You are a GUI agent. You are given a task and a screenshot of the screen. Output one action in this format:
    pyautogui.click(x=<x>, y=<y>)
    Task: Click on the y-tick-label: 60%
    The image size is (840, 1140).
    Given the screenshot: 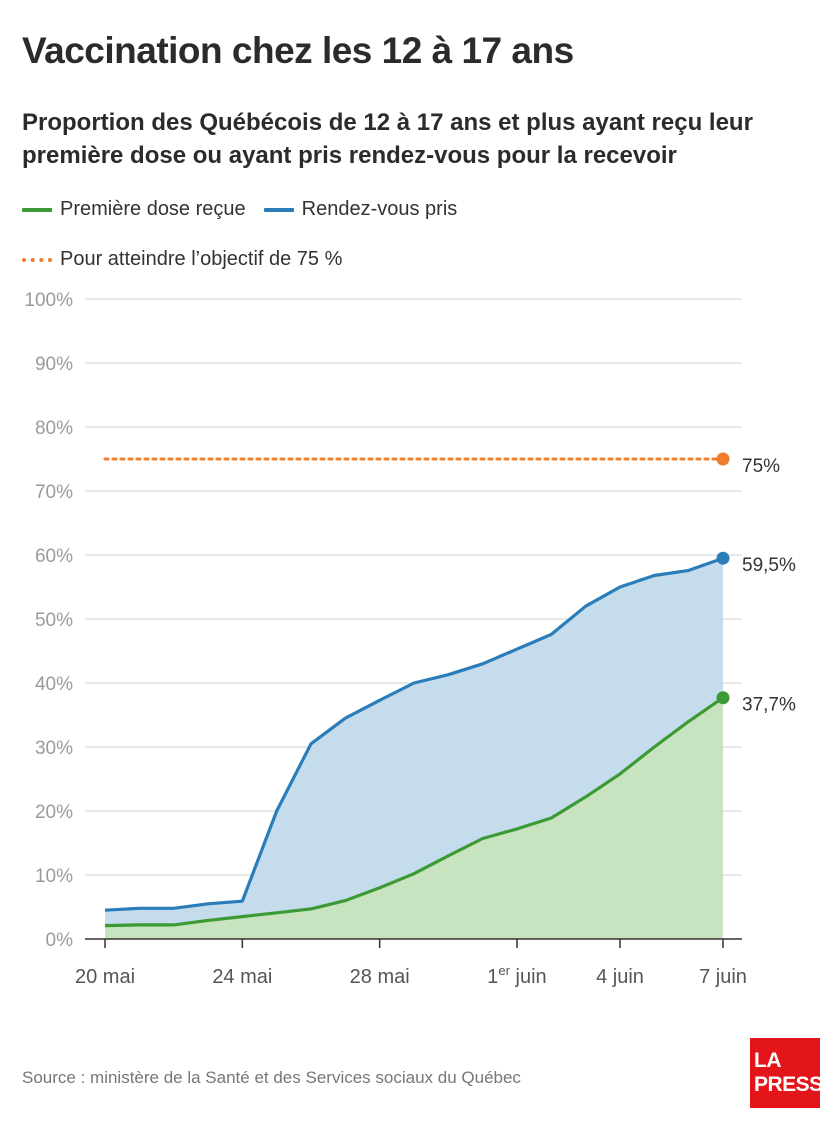 What is the action you would take?
    pyautogui.click(x=54, y=556)
    